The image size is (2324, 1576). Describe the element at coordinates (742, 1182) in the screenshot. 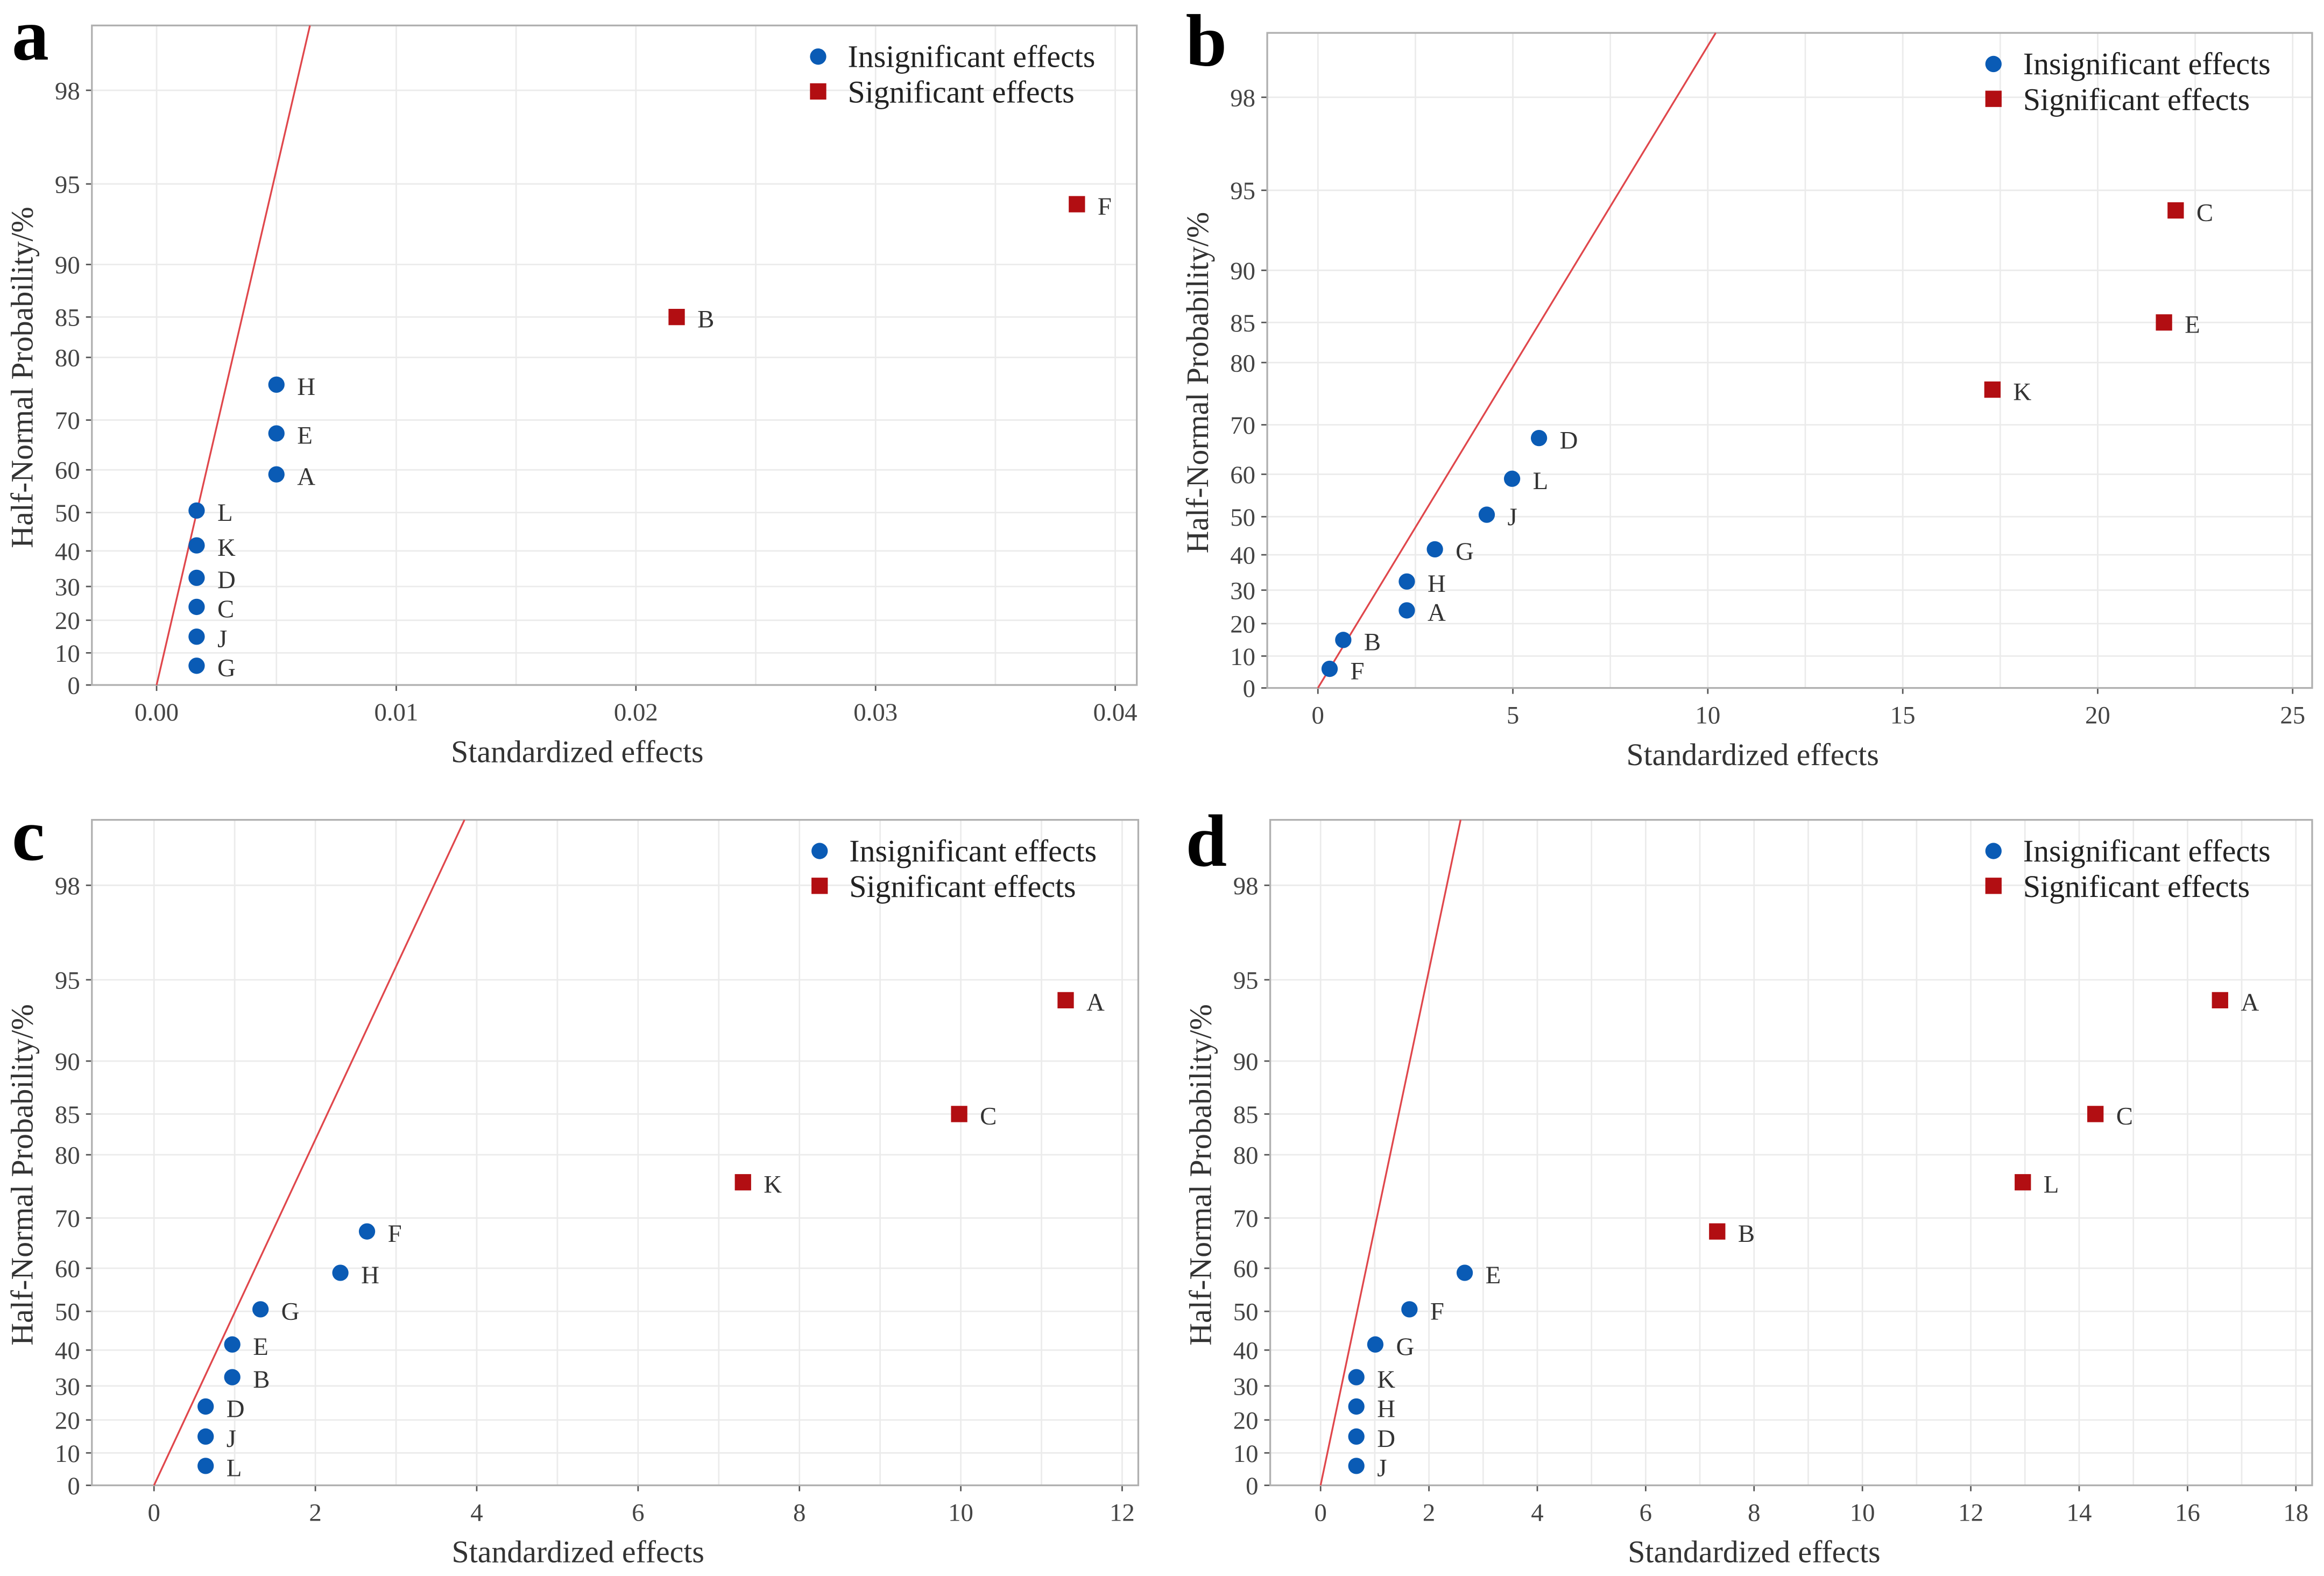

I see `significant-point-K` at that location.